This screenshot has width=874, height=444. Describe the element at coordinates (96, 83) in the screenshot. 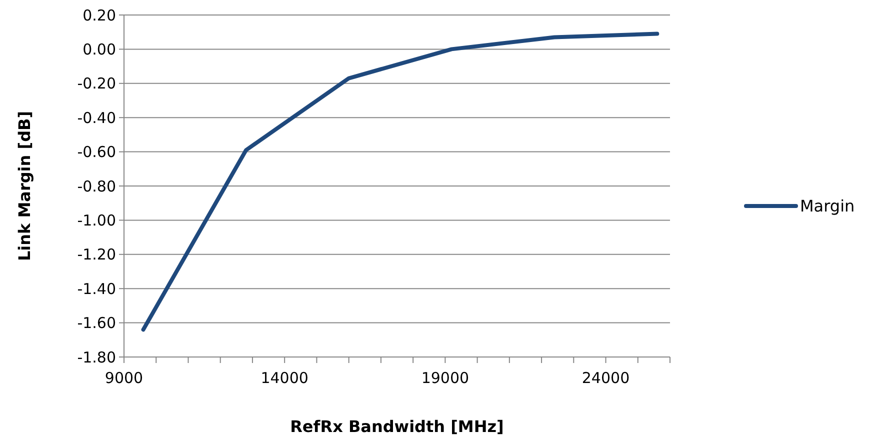

I see `y-tick-label: -0.20` at that location.